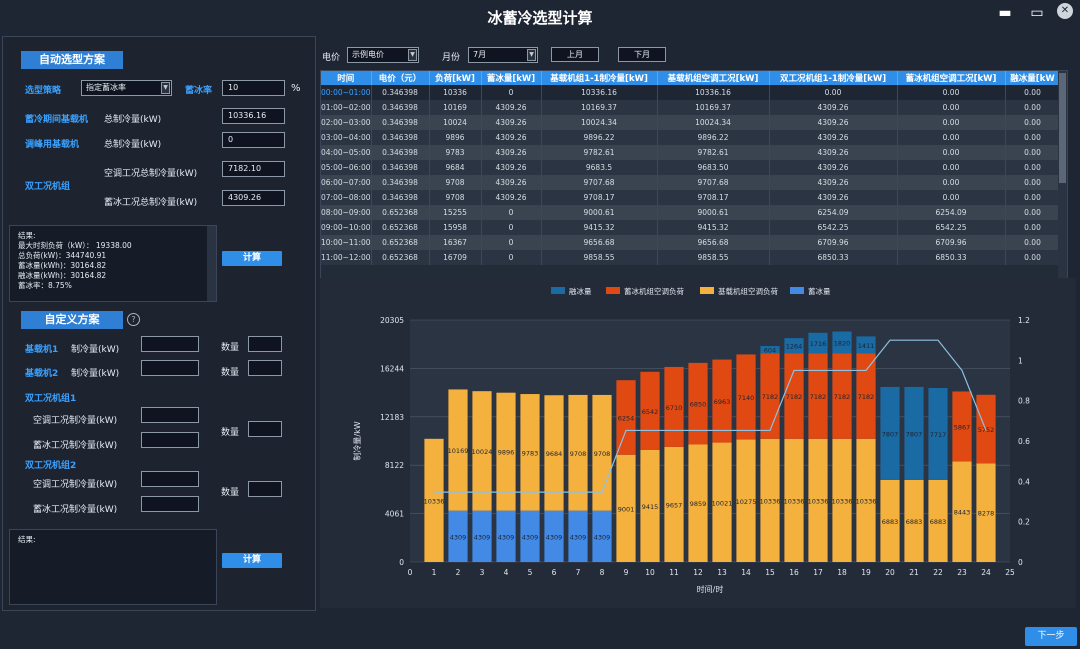 The height and width of the screenshot is (649, 1080). What do you see at coordinates (1051, 636) in the screenshot?
I see `next-step-button: 下一步` at bounding box center [1051, 636].